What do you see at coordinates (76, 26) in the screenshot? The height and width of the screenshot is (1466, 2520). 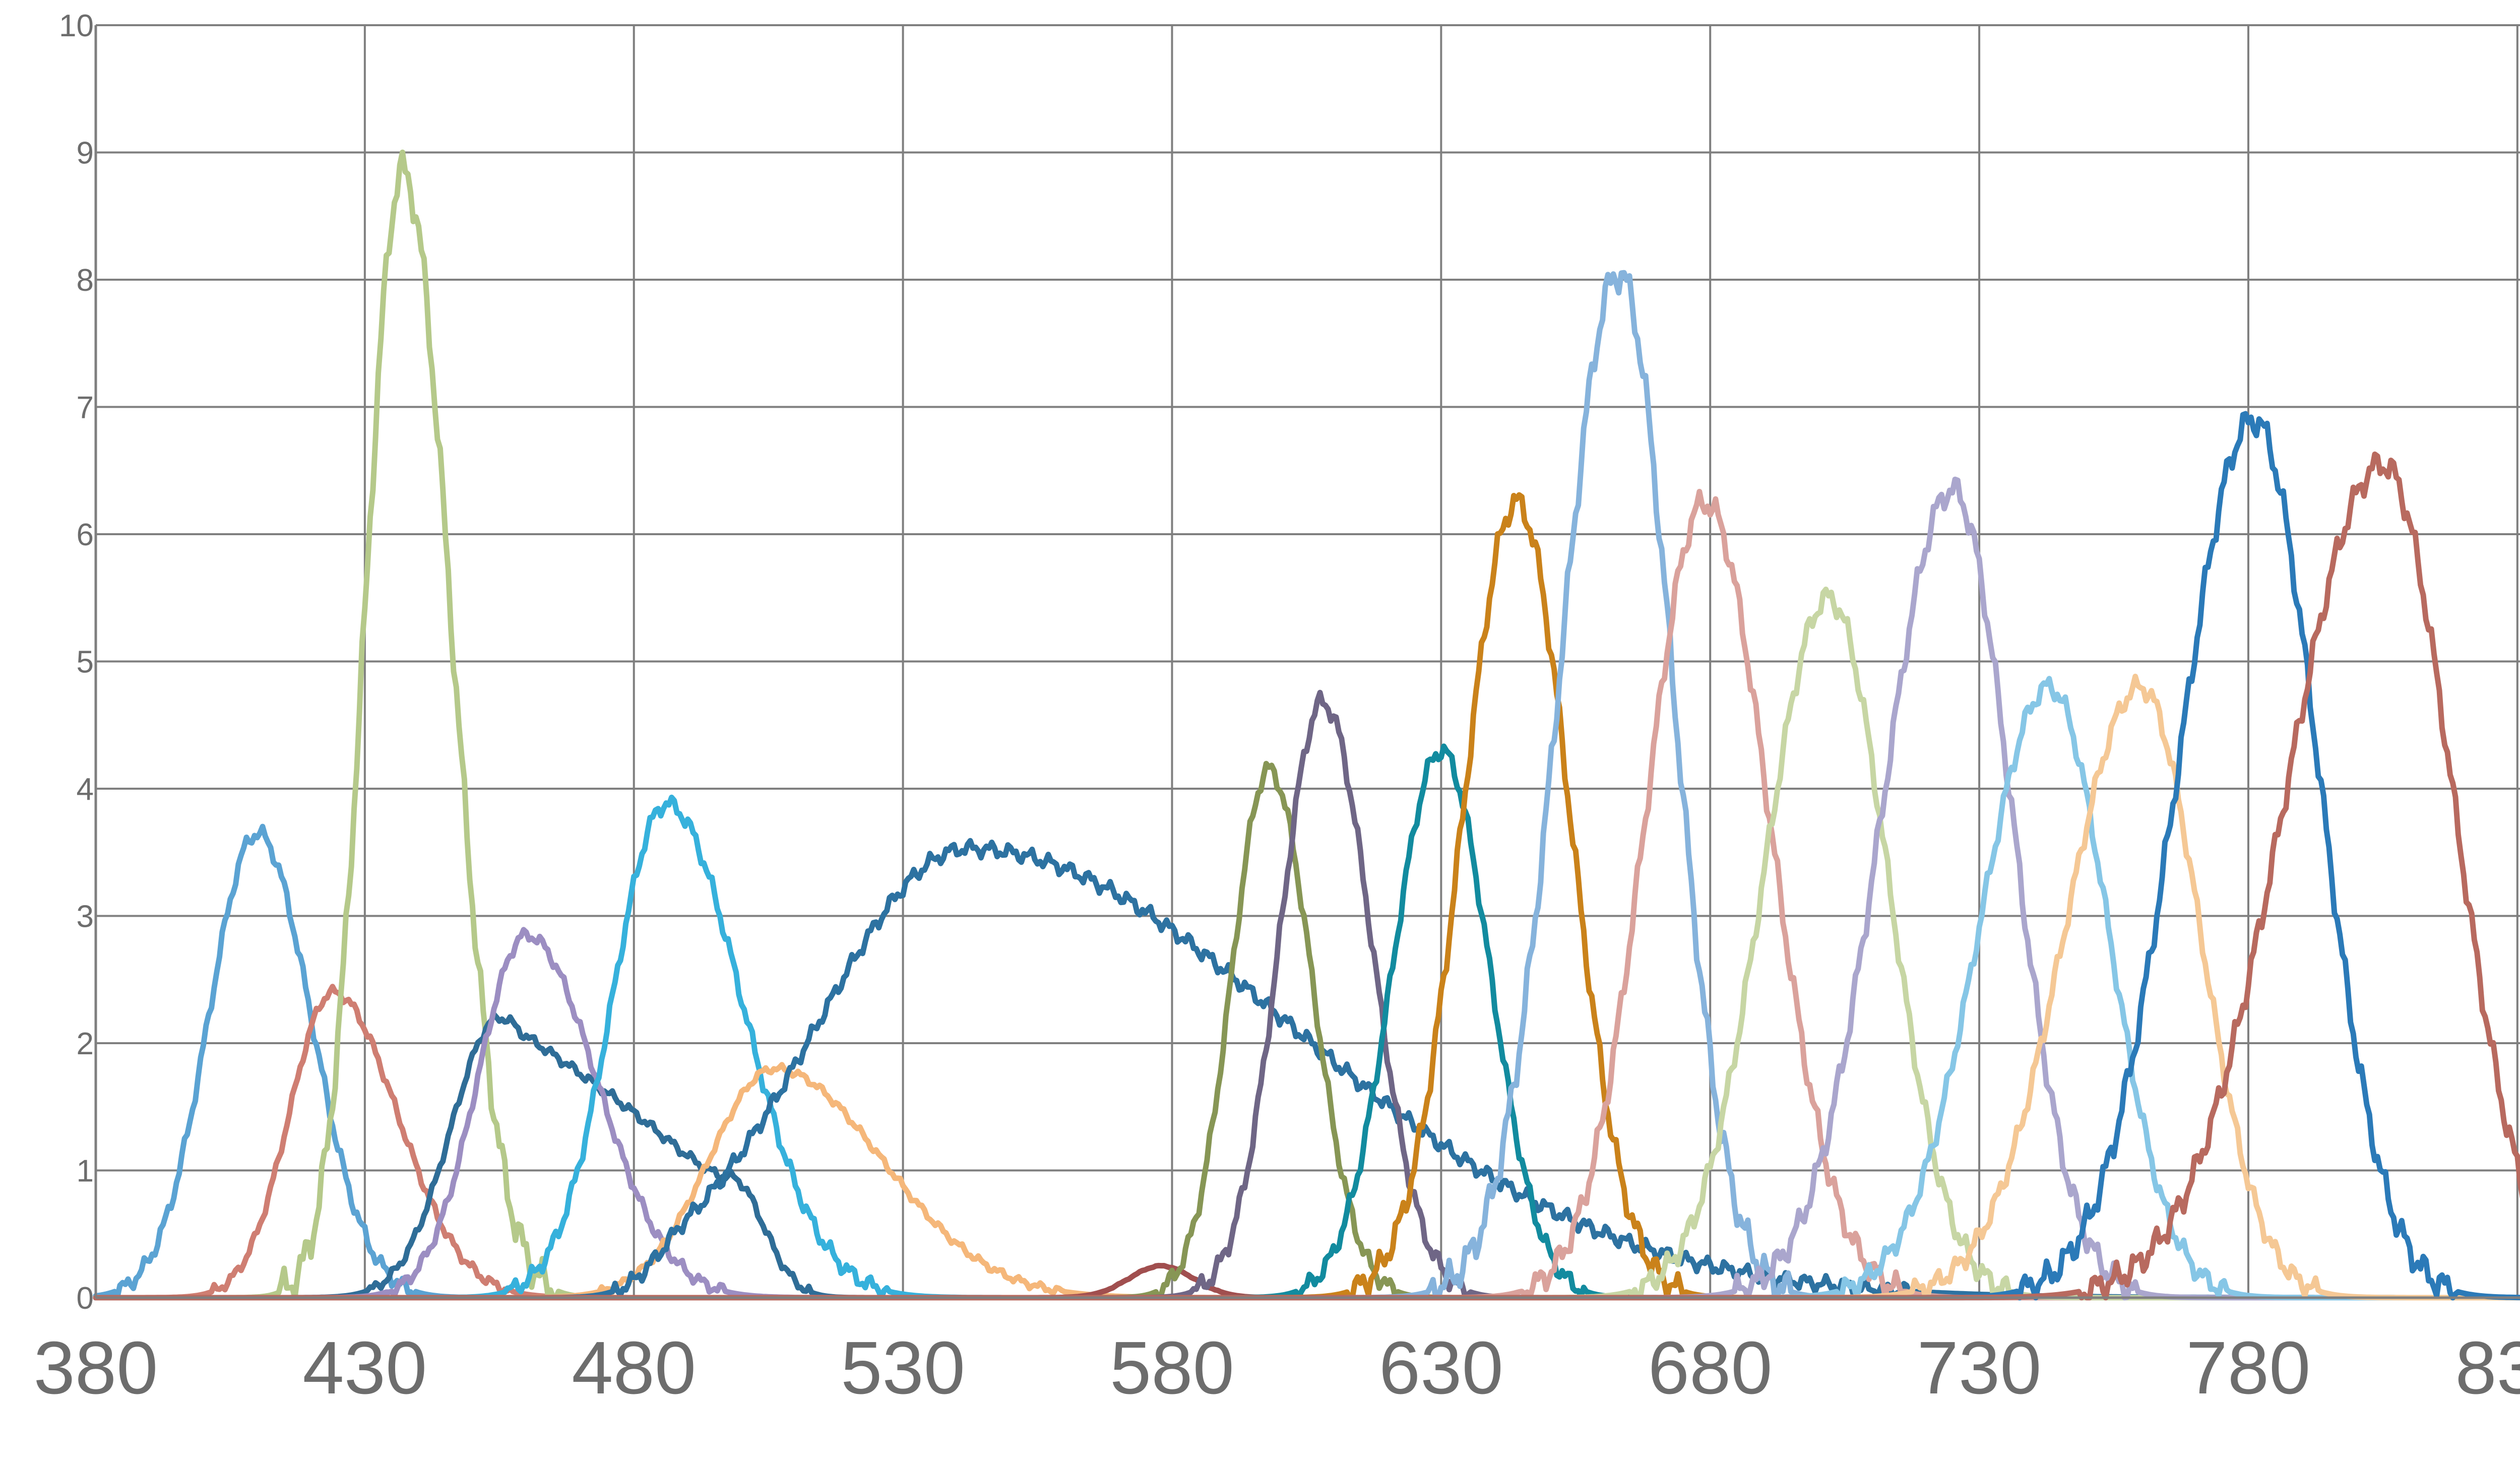 I see `y-tick-label: 10` at bounding box center [76, 26].